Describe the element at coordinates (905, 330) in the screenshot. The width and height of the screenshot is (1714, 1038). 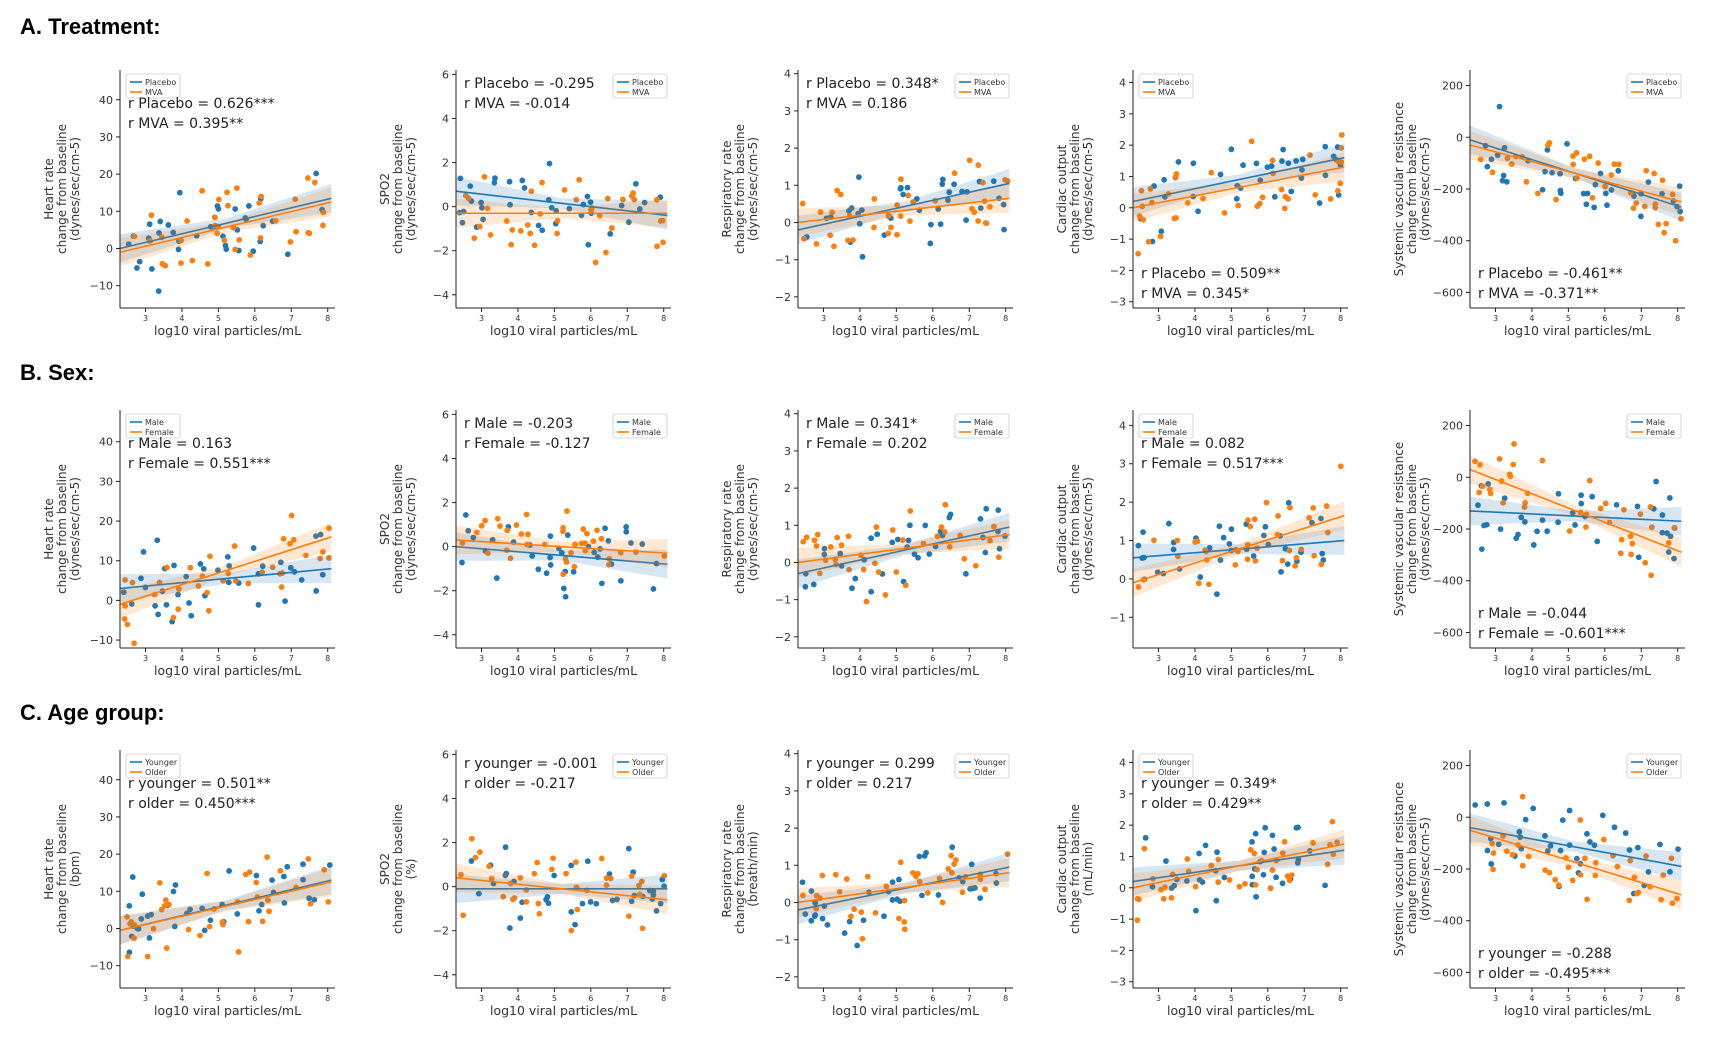
I see `x-axis-label: log10 viral particles/mL` at that location.